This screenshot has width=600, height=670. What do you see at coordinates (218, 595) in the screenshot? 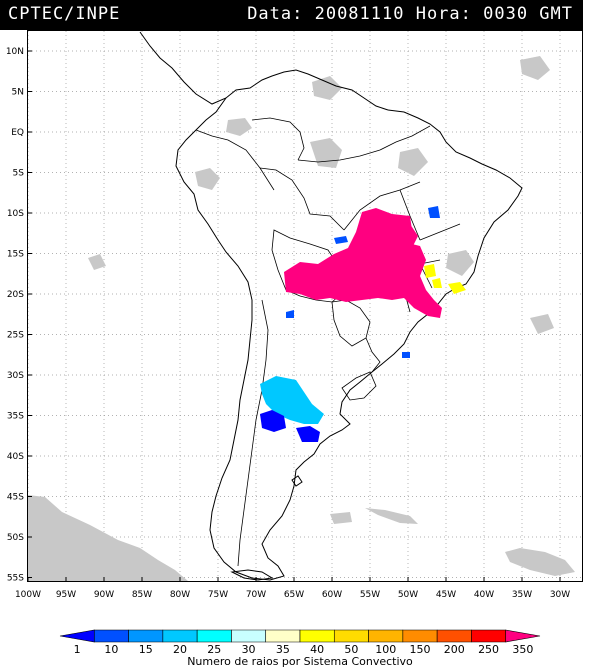
I see `lon-label-75W: 75W` at bounding box center [218, 595].